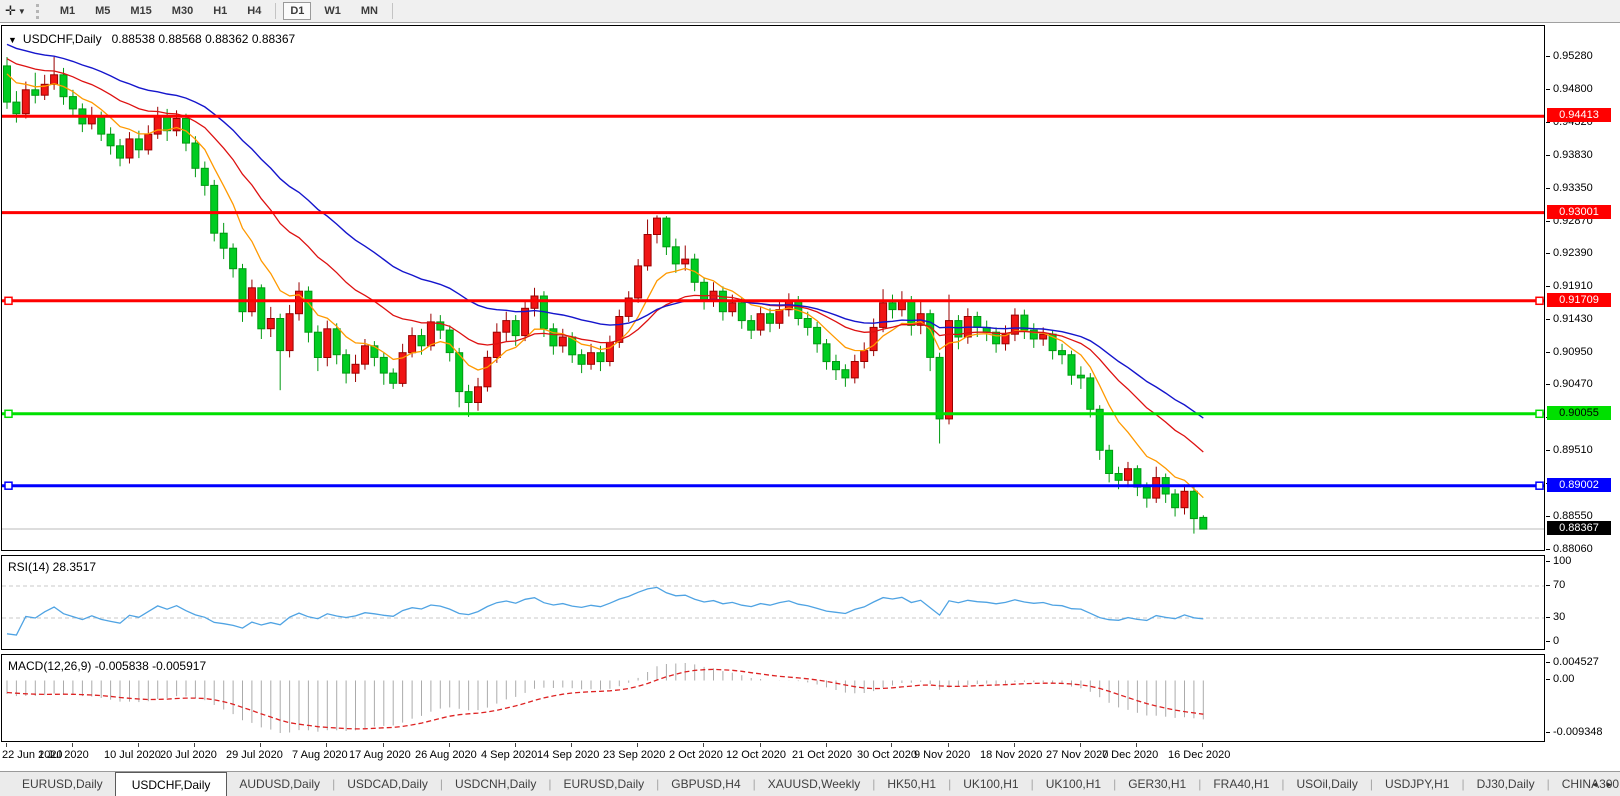 Image resolution: width=1620 pixels, height=796 pixels. What do you see at coordinates (1077, 755) in the screenshot?
I see `date-label: 27 Nov 2020` at bounding box center [1077, 755].